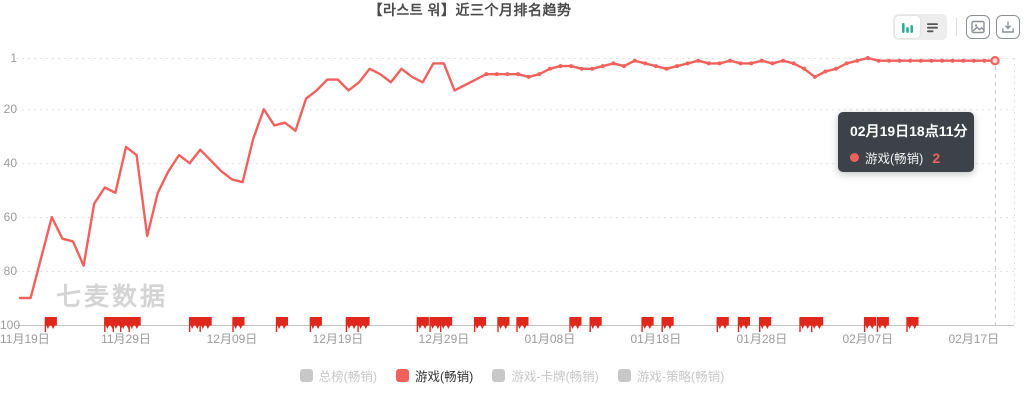 This screenshot has width=1024, height=401. What do you see at coordinates (347, 377) in the screenshot?
I see `legend-label: 总榜(畅销)` at bounding box center [347, 377].